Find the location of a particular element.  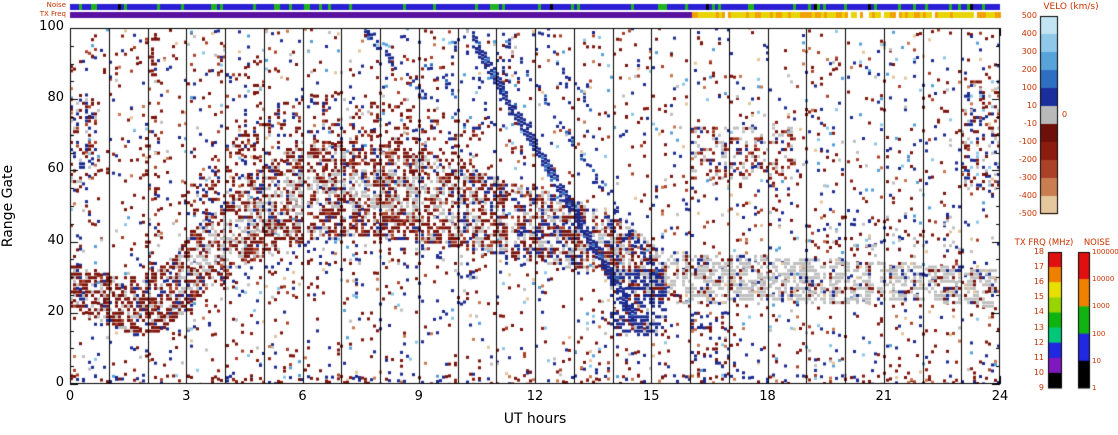

velocity-scale-label: 300 is located at coordinates (1029, 51).